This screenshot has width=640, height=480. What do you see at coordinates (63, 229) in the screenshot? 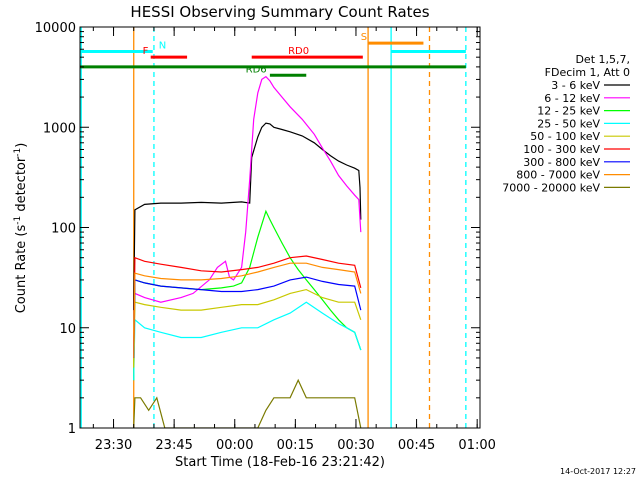
I see `y-tick-label-100: 100` at bounding box center [63, 229].